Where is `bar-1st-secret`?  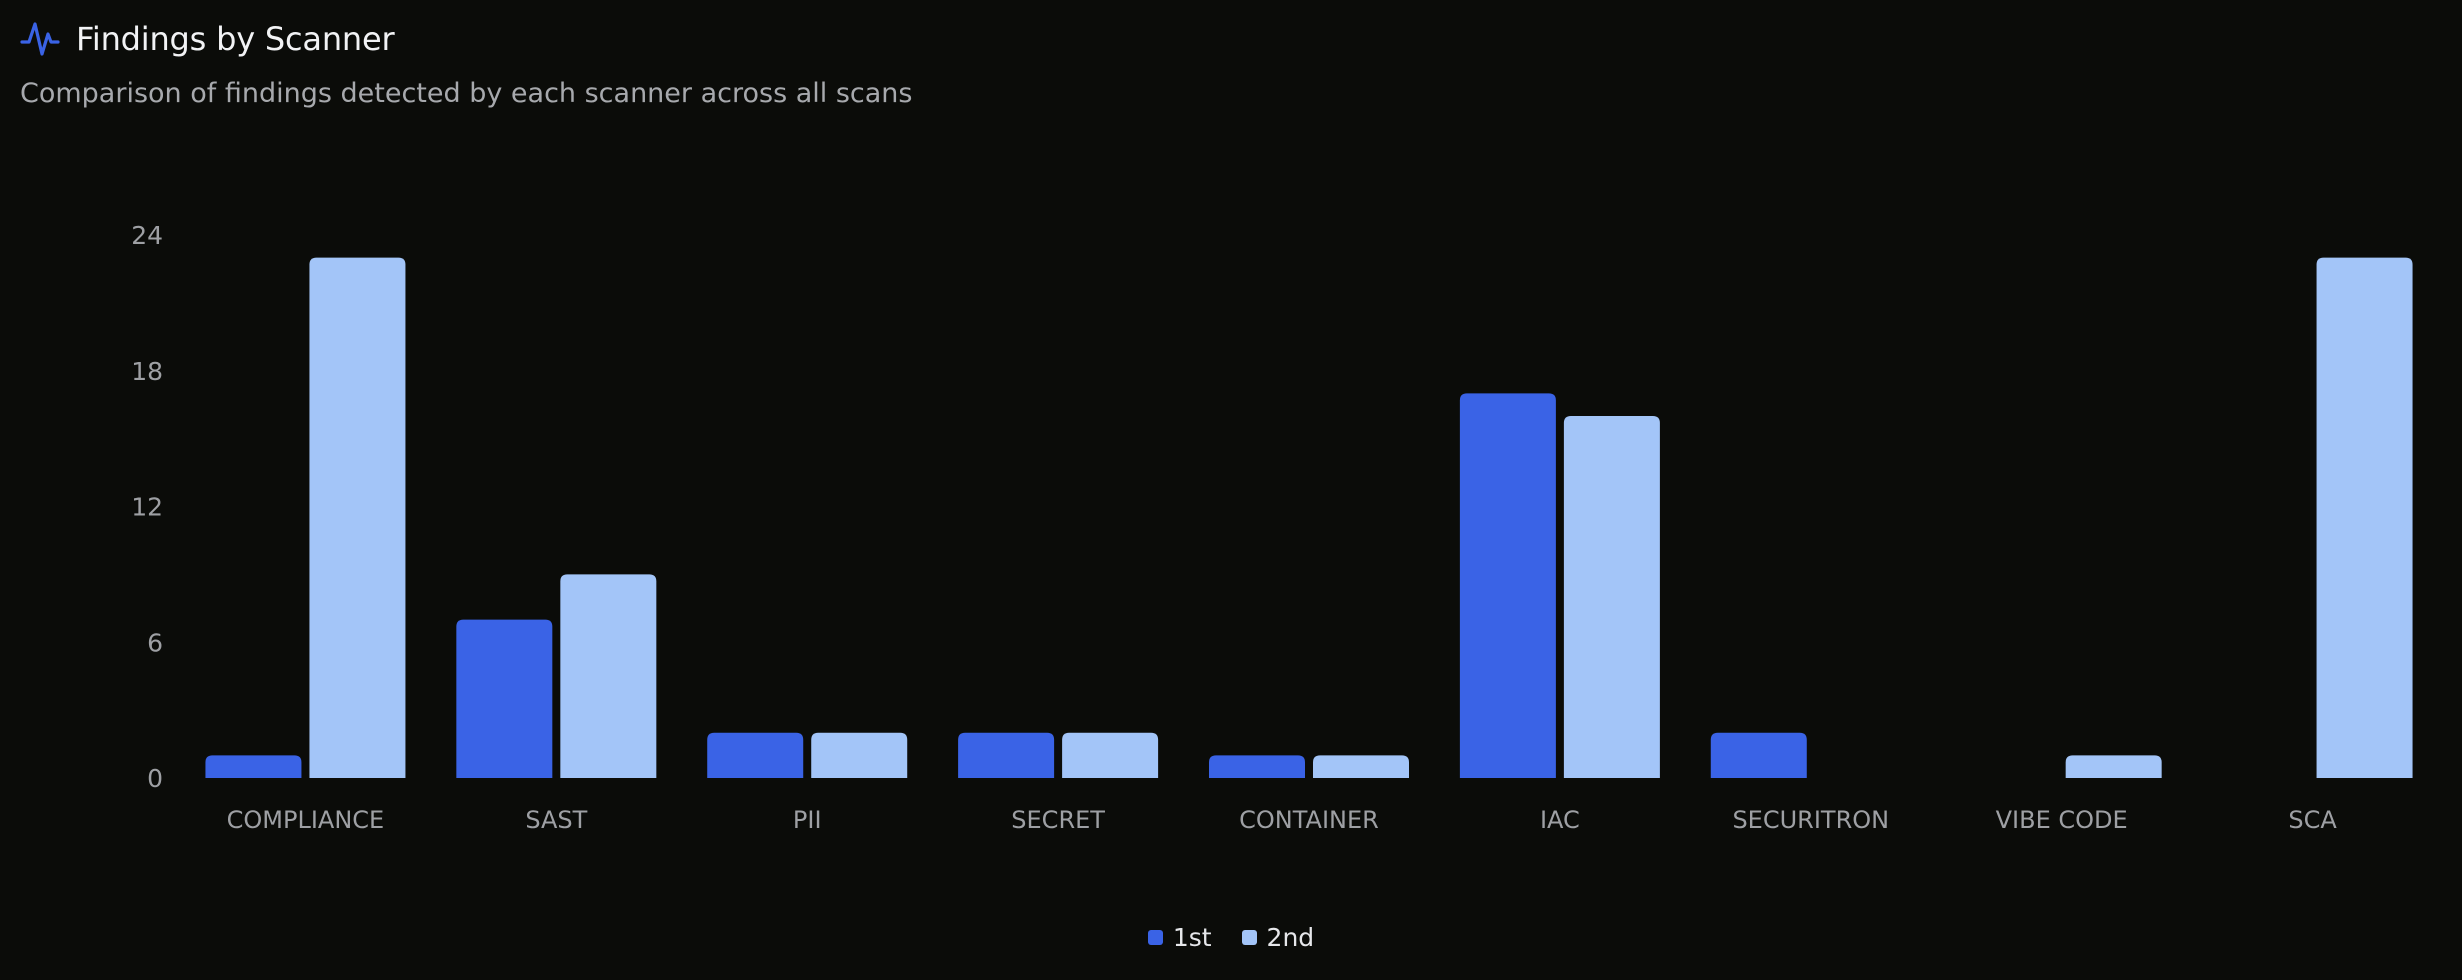
bar-1st-secret is located at coordinates (1006, 755).